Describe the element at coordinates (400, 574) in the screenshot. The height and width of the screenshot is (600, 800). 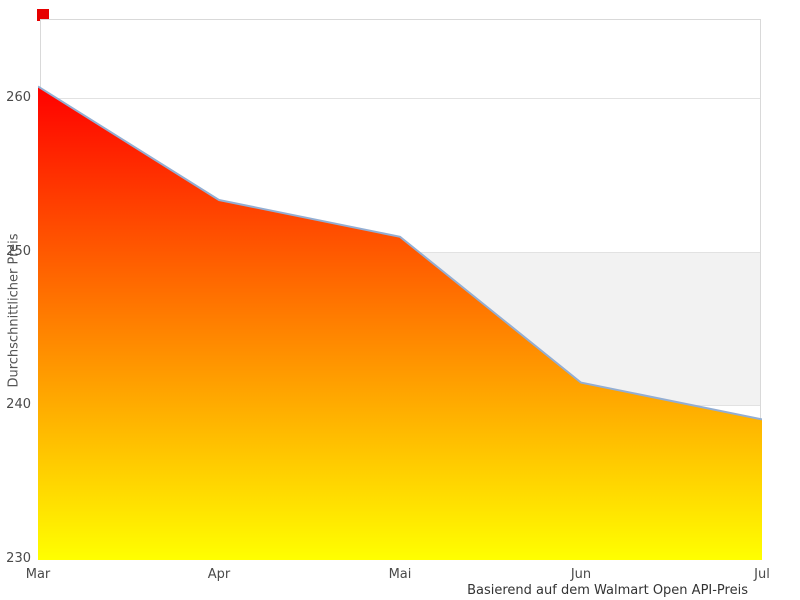
I see `x-tick-label: Mai` at that location.